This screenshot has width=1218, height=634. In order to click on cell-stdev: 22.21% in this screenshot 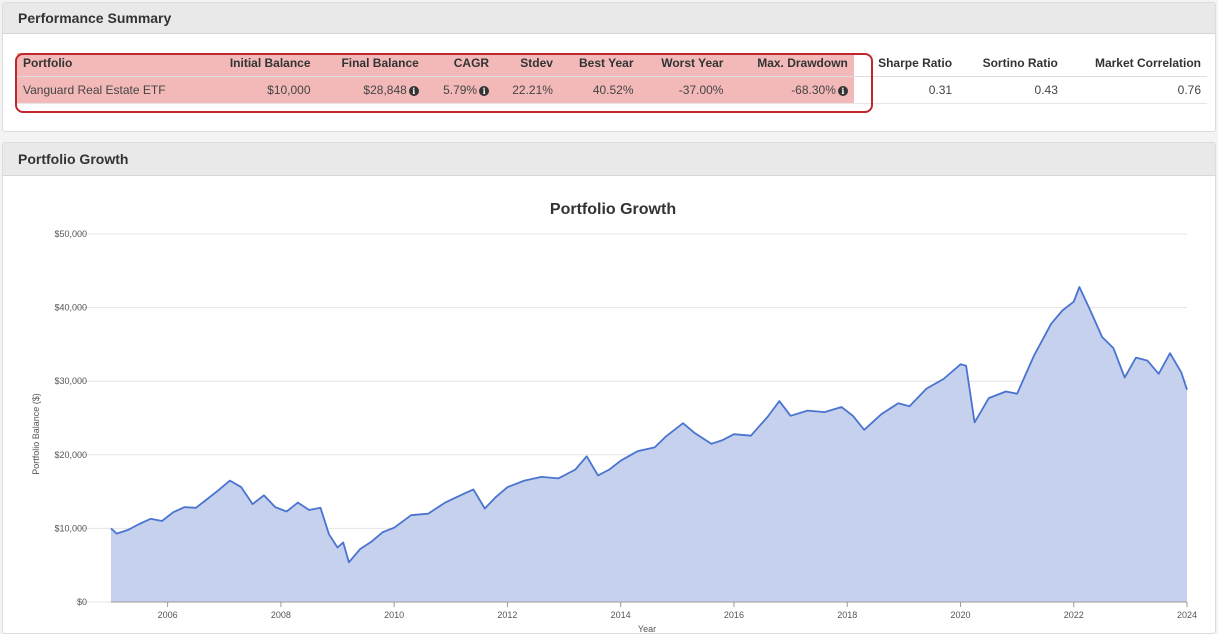, I will do `click(527, 90)`.